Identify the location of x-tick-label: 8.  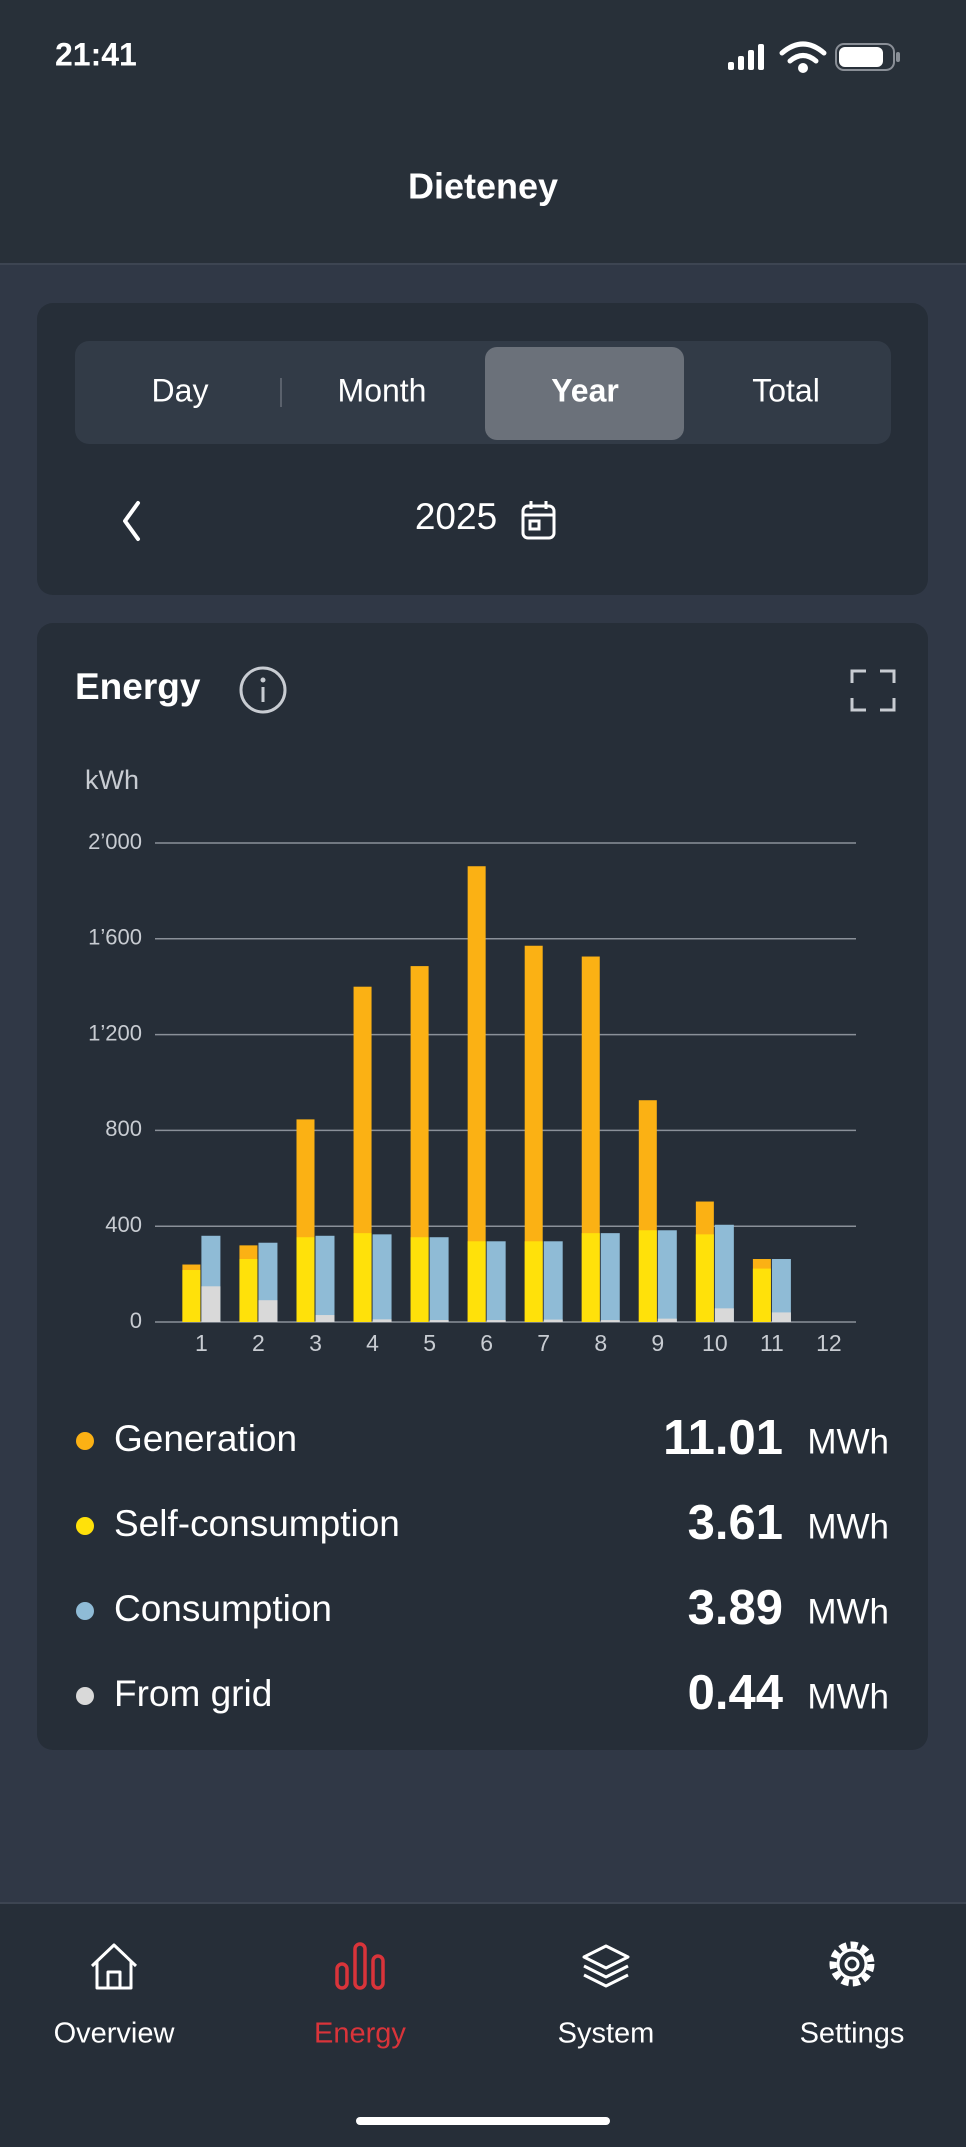
(600, 1343).